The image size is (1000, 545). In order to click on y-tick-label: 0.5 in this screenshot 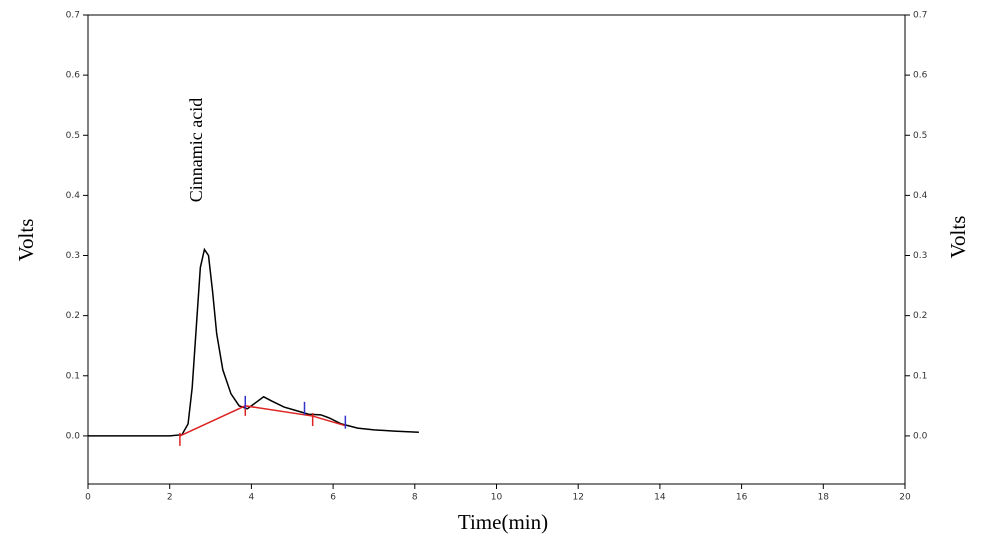, I will do `click(73, 136)`.